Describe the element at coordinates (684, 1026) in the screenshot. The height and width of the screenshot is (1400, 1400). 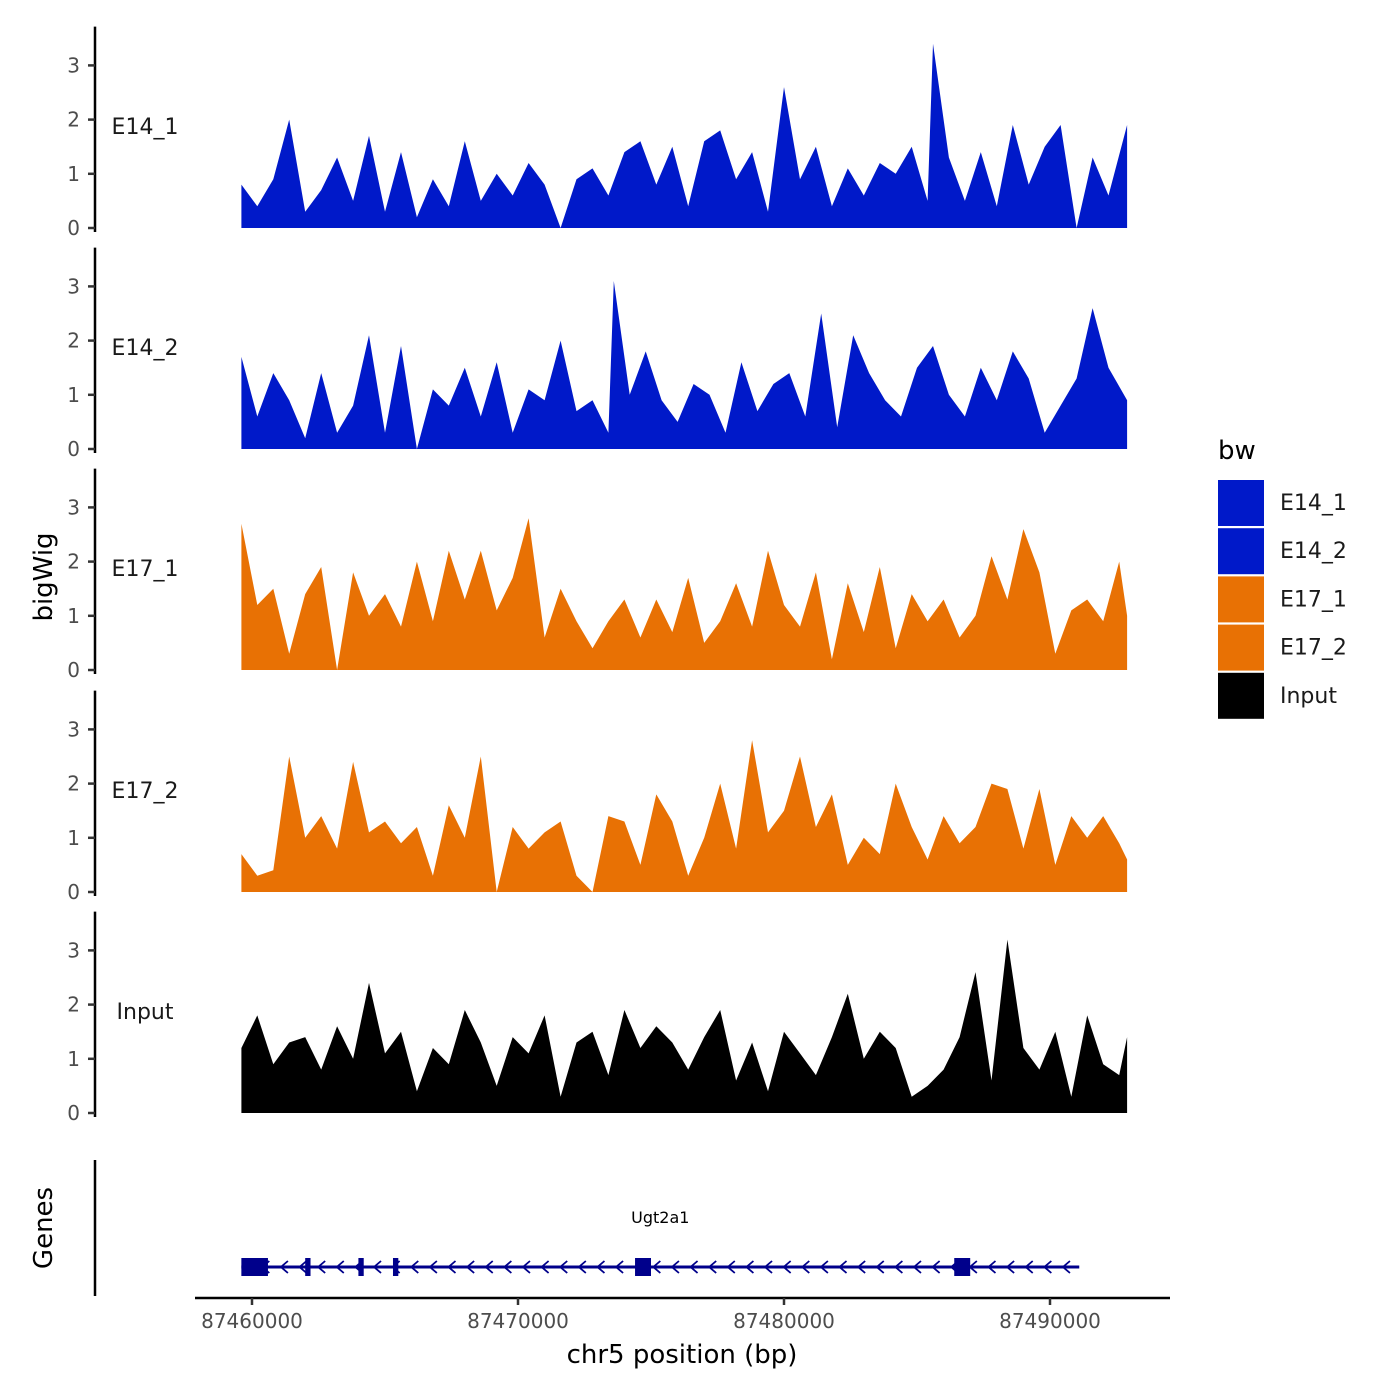
I see `signal-area-Input` at that location.